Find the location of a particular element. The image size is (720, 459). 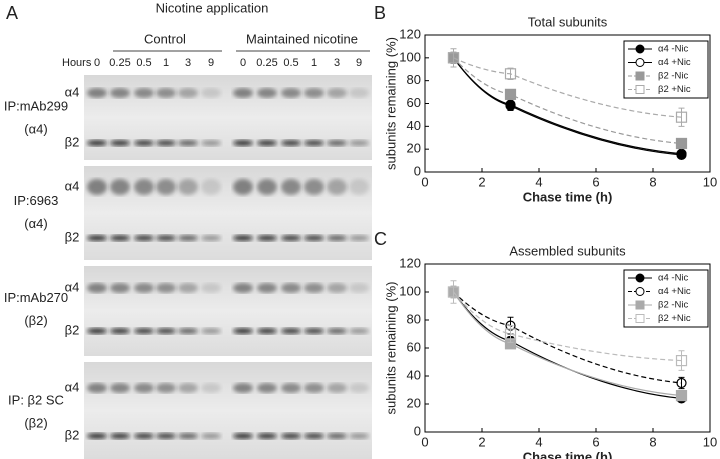

y-tick-label: 100 is located at coordinates (410, 290).